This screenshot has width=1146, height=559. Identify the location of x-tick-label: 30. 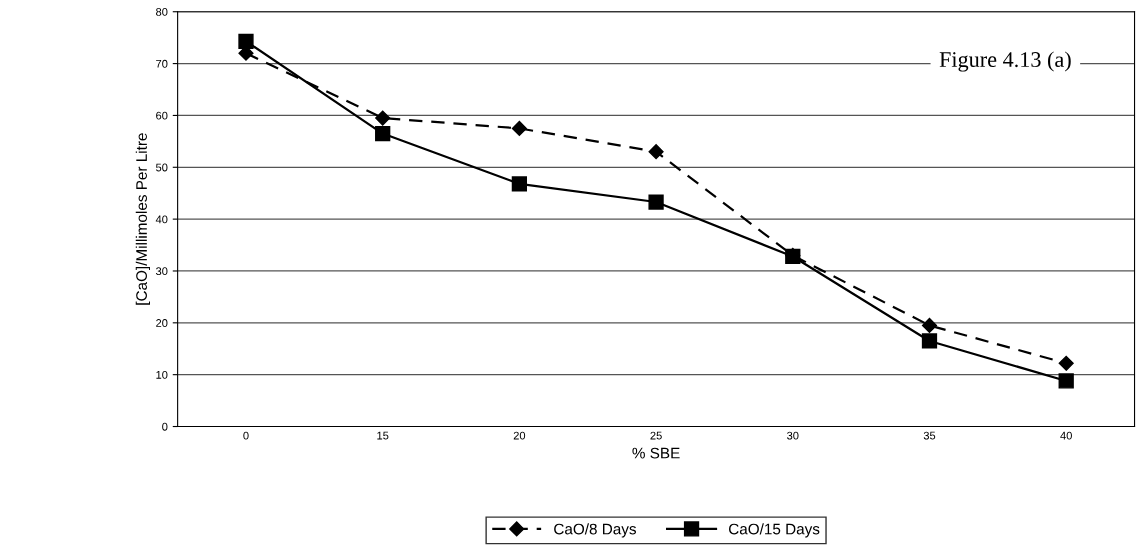
(793, 435).